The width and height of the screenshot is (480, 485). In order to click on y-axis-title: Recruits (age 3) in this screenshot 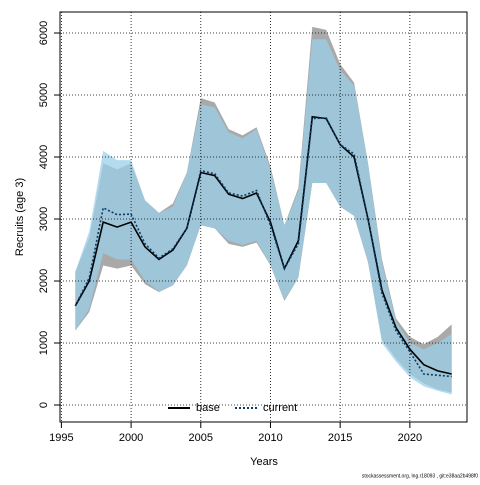, I will do `click(20, 217)`.